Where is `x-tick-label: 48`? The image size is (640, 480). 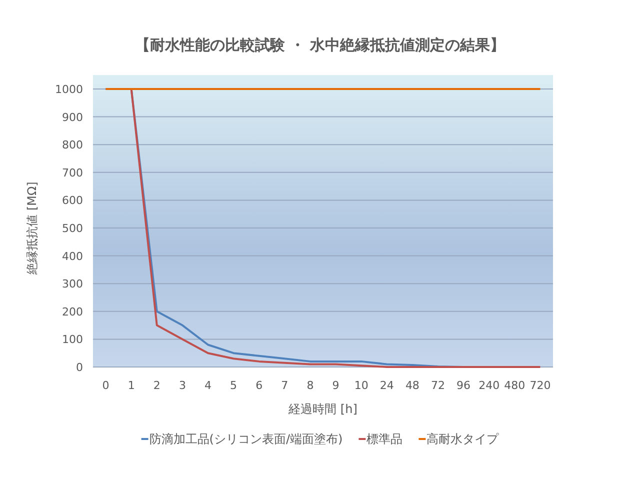 x-tick-label: 48 is located at coordinates (412, 385).